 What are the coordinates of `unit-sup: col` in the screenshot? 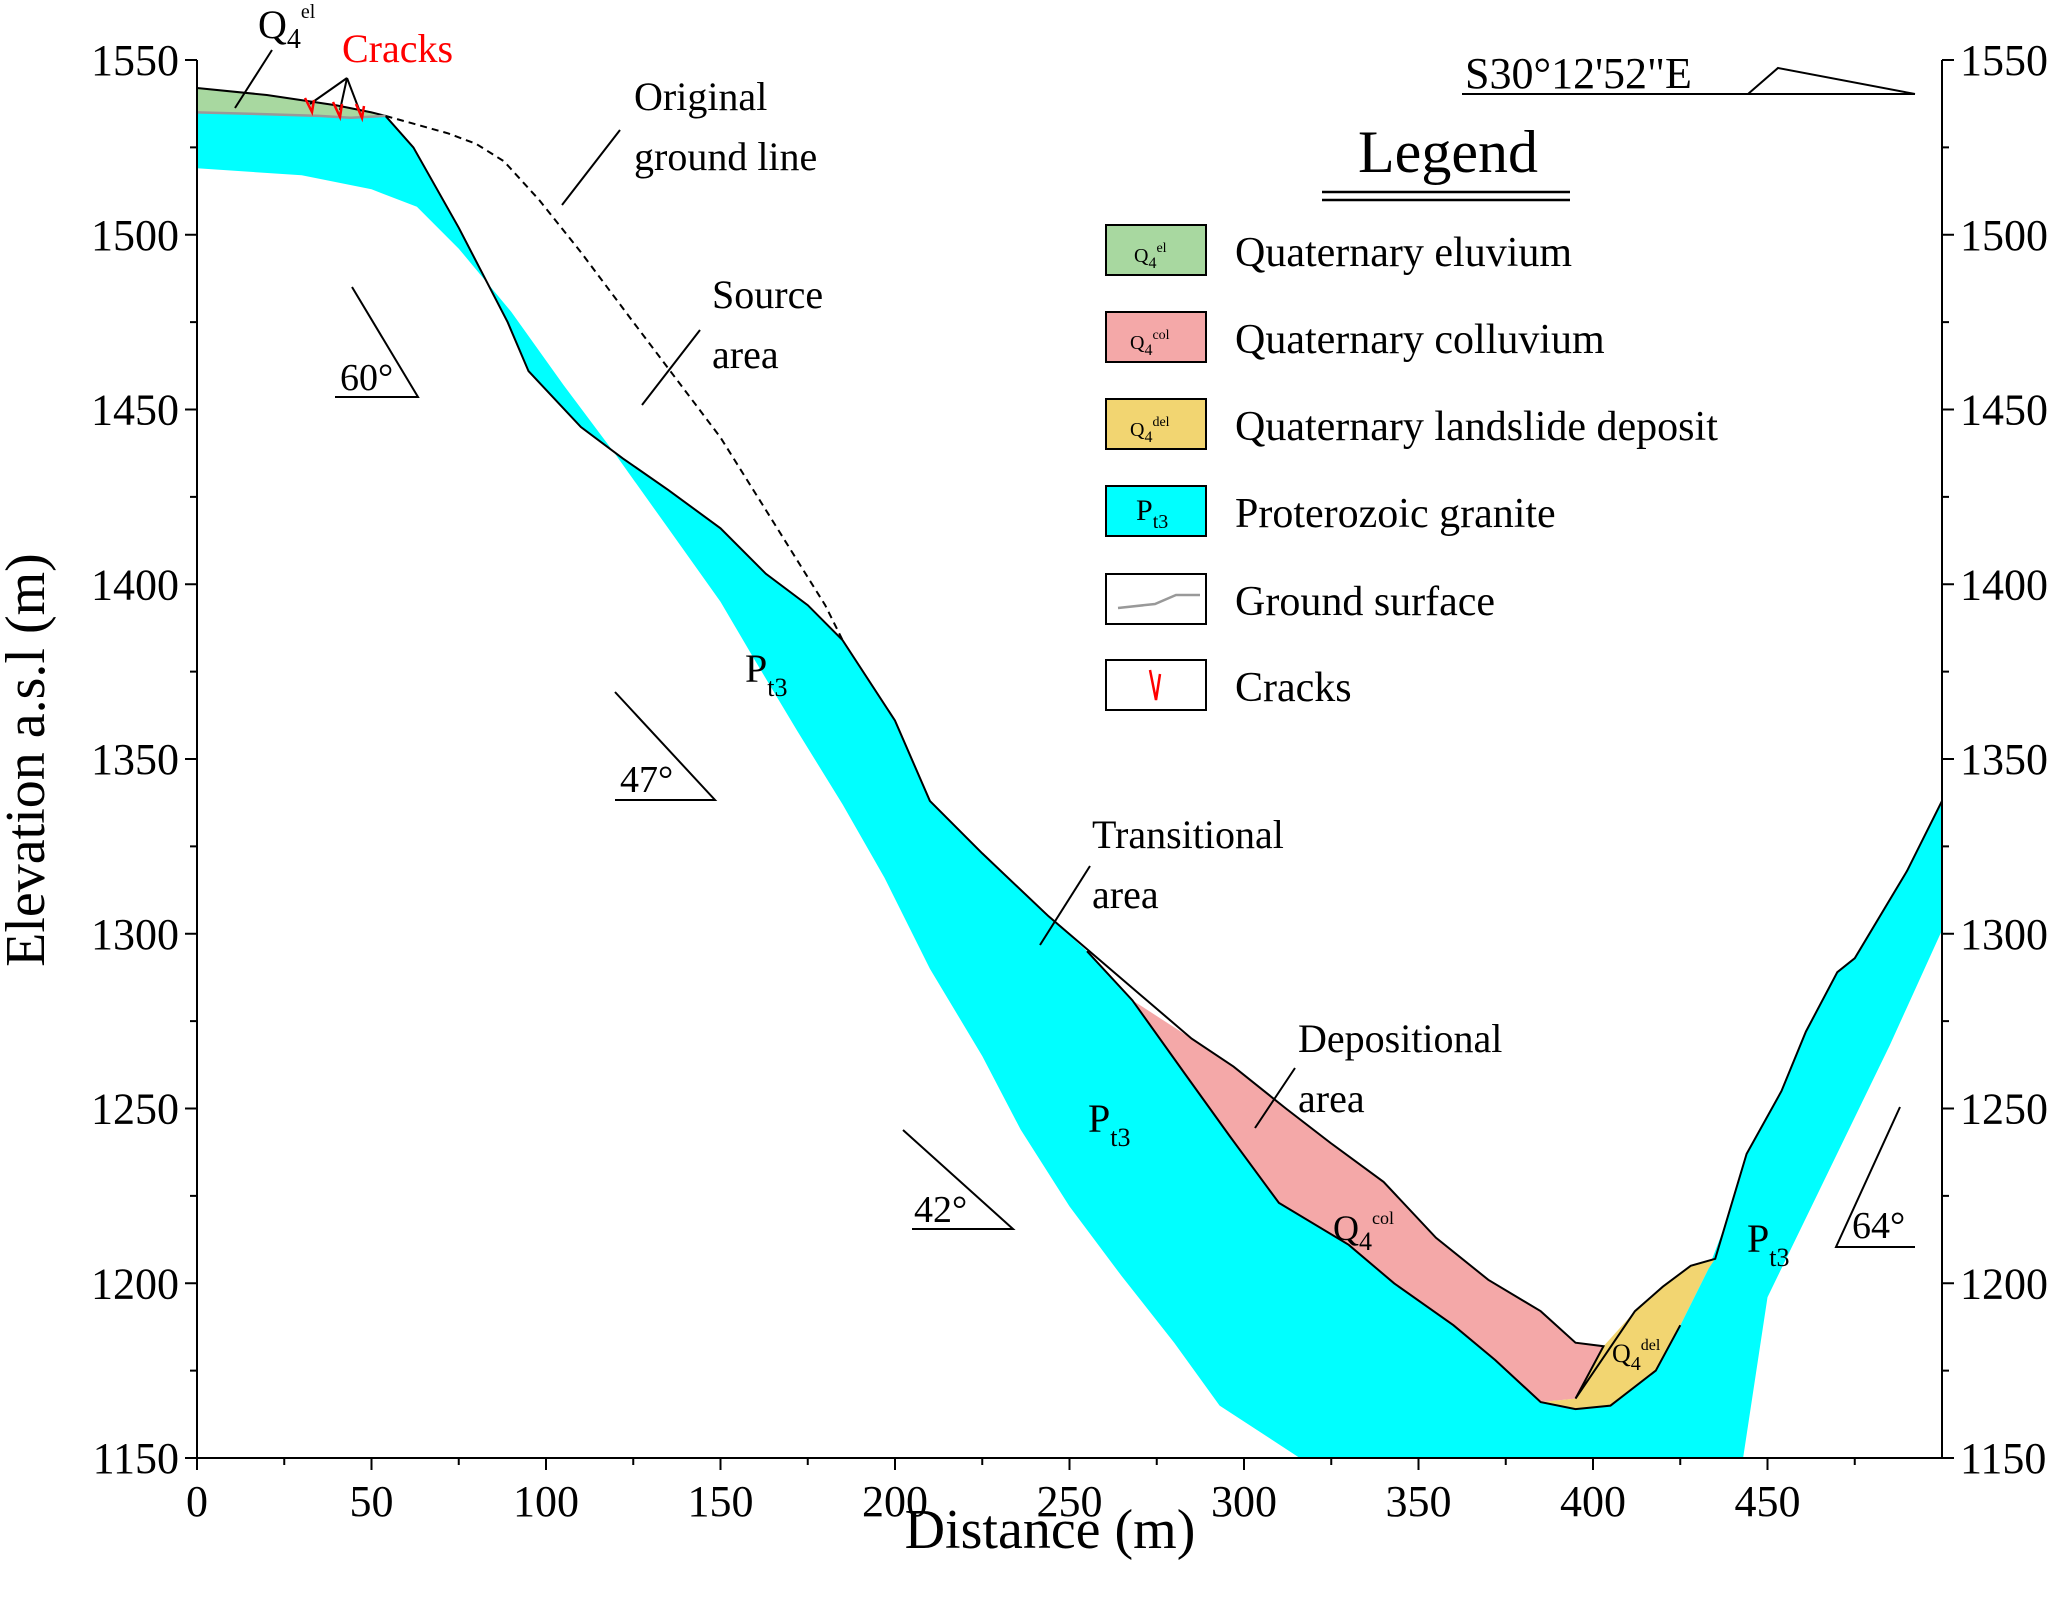 It's located at (1383, 1218).